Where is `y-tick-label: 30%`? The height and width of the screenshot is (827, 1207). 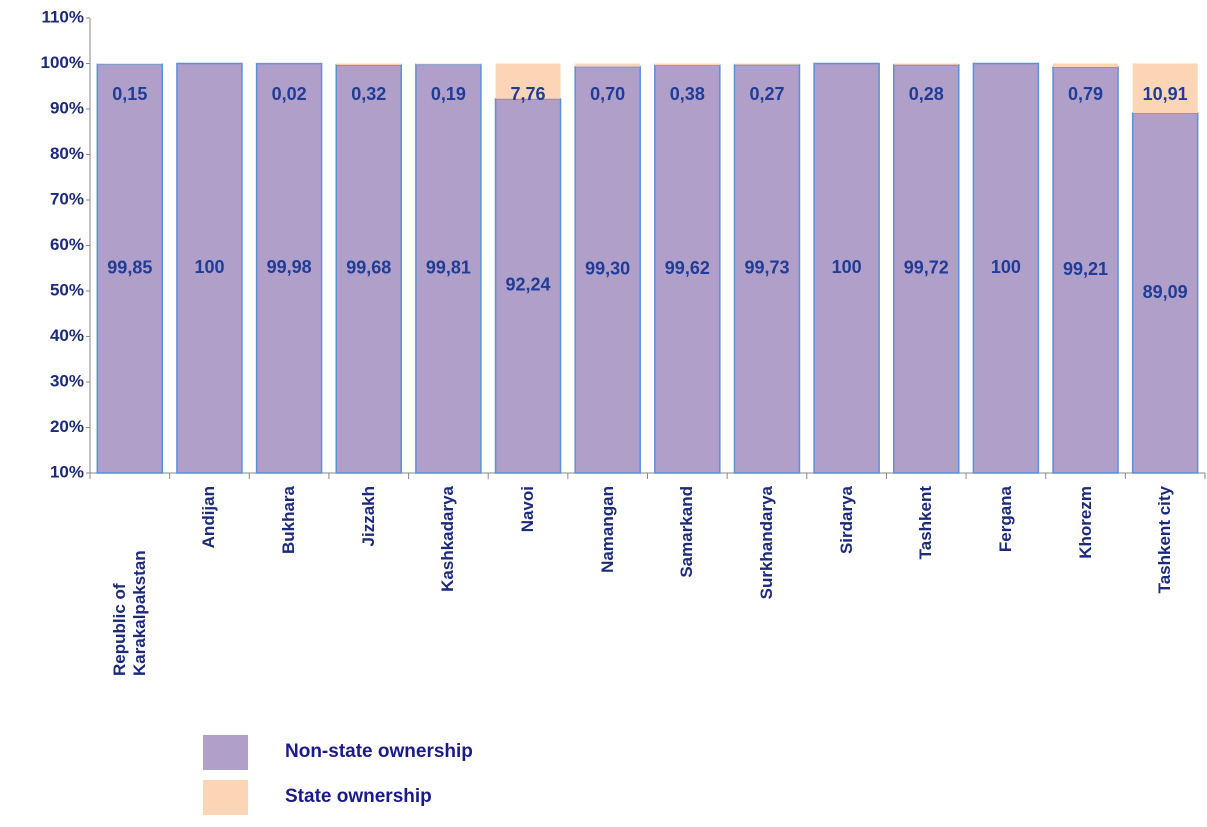 y-tick-label: 30% is located at coordinates (67, 380).